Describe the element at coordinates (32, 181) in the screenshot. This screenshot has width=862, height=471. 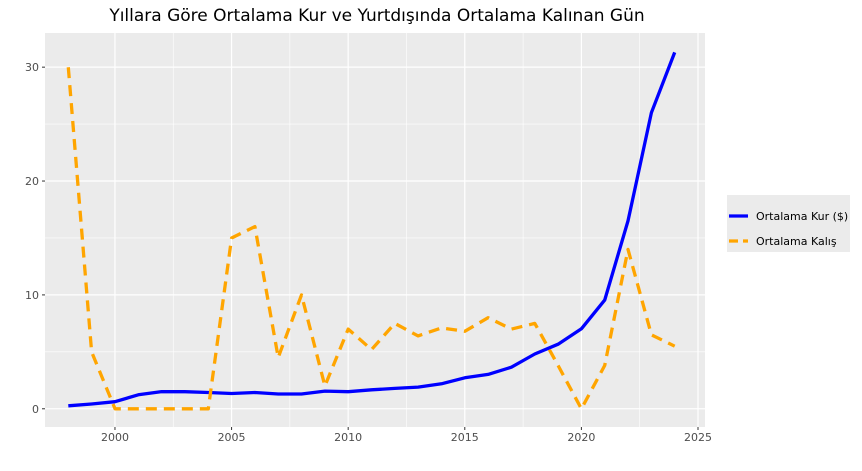
I see `y-tick-label: 20` at that location.